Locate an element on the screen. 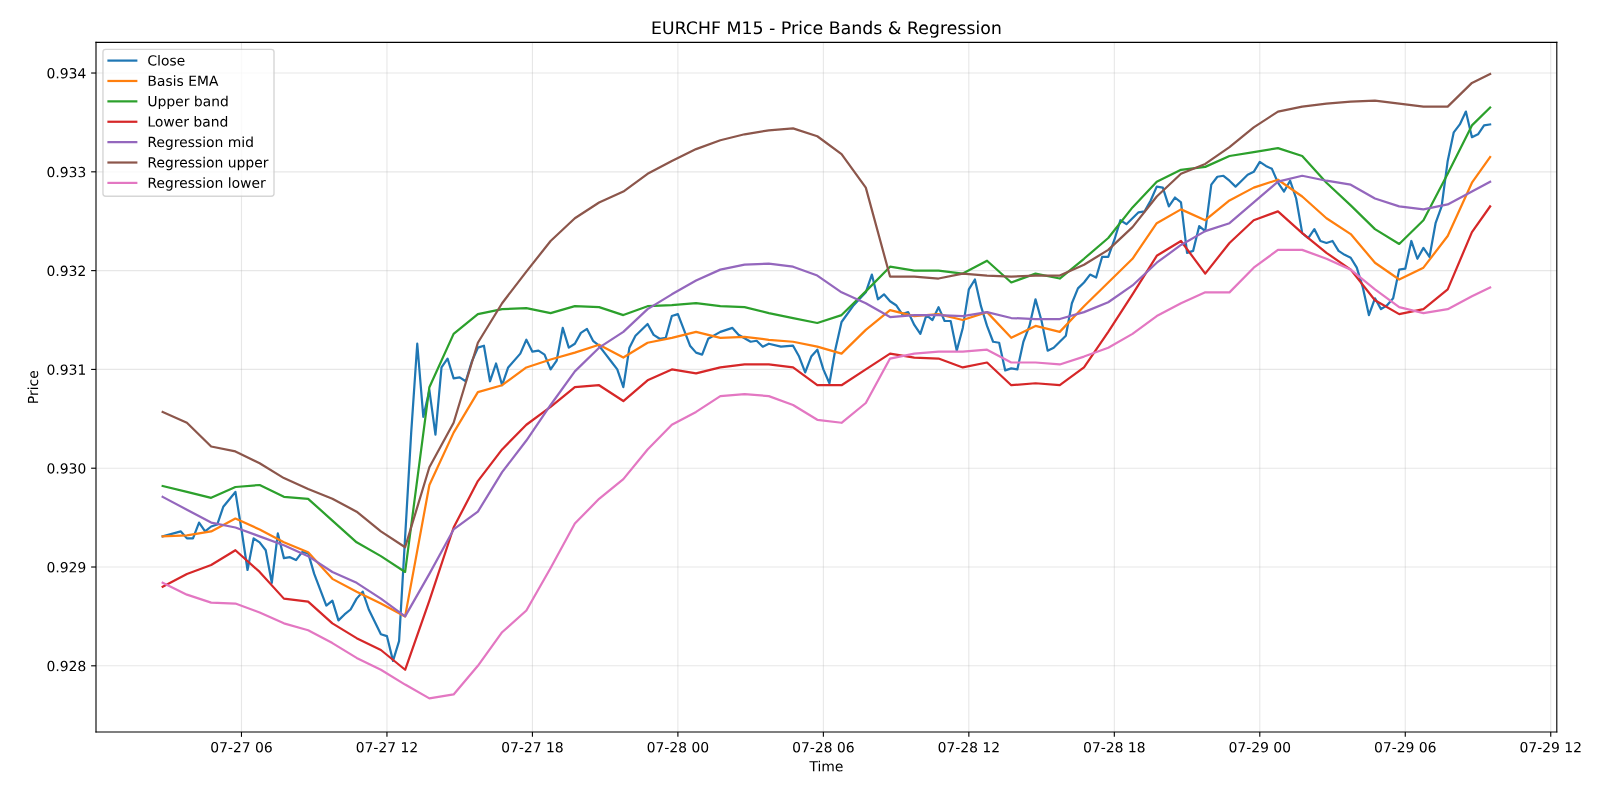 Image resolution: width=1600 pixels, height=800 pixels. y-tick-label: 0.929 is located at coordinates (66, 567).